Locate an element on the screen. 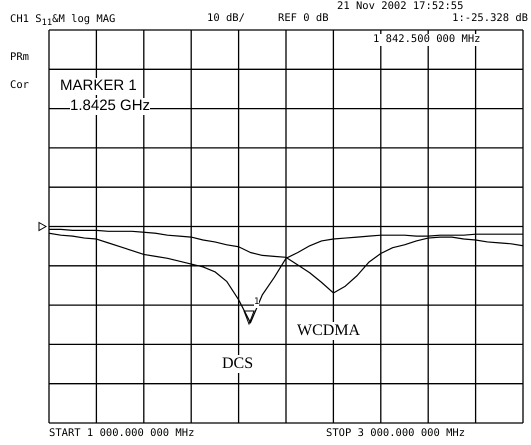 This screenshot has height=445, width=531. text: 21 Nov 2002 17:52:55 is located at coordinates (400, 6).